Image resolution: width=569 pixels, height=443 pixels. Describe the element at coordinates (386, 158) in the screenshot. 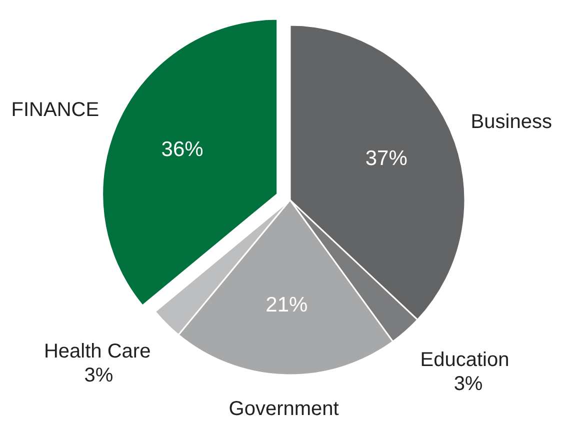

I see `data-label: 37%` at that location.